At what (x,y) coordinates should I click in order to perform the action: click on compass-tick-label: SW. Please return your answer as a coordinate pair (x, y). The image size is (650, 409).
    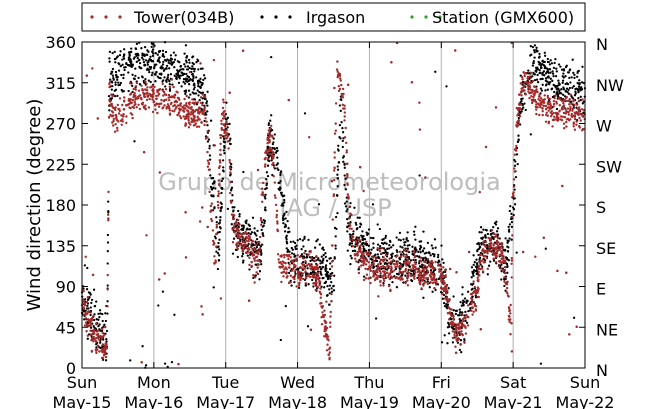
    Looking at the image, I should click on (609, 166).